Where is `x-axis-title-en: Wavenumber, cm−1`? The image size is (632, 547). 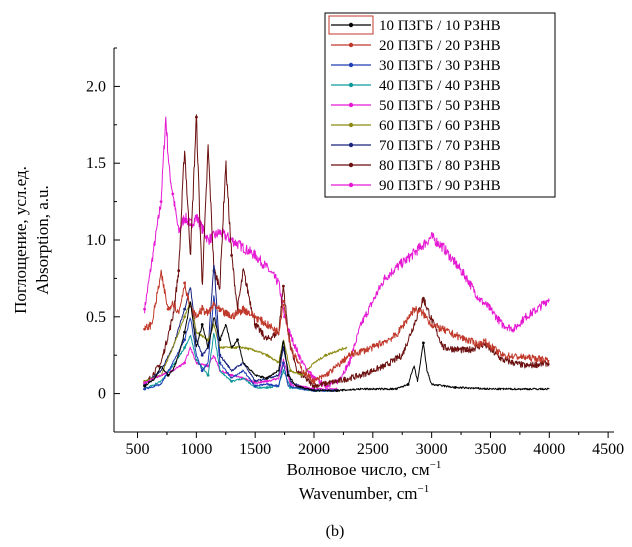
x-axis-title-en: Wavenumber, cm−1 is located at coordinates (364, 493).